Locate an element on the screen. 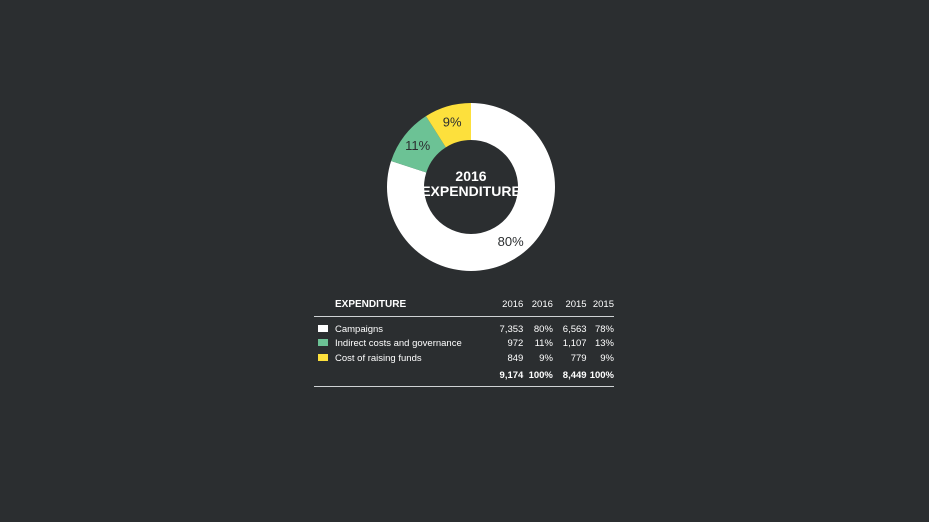  table-cell: 78% is located at coordinates (604, 329).